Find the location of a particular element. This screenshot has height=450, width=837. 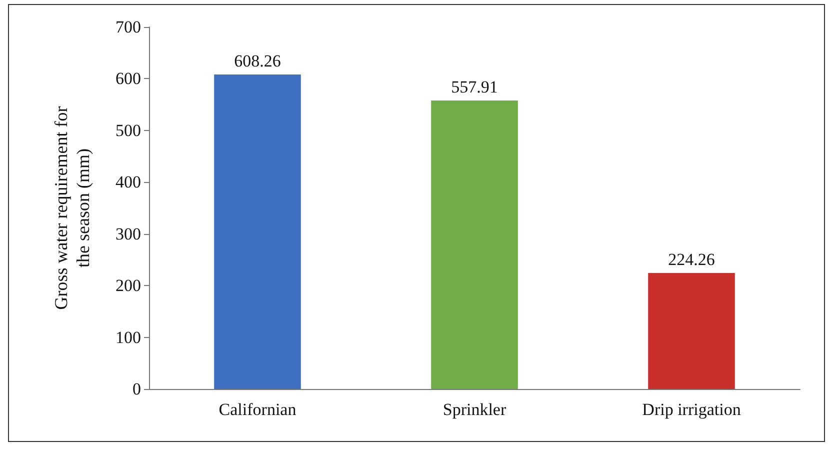

y-tick-label: 400 is located at coordinates (128, 182).